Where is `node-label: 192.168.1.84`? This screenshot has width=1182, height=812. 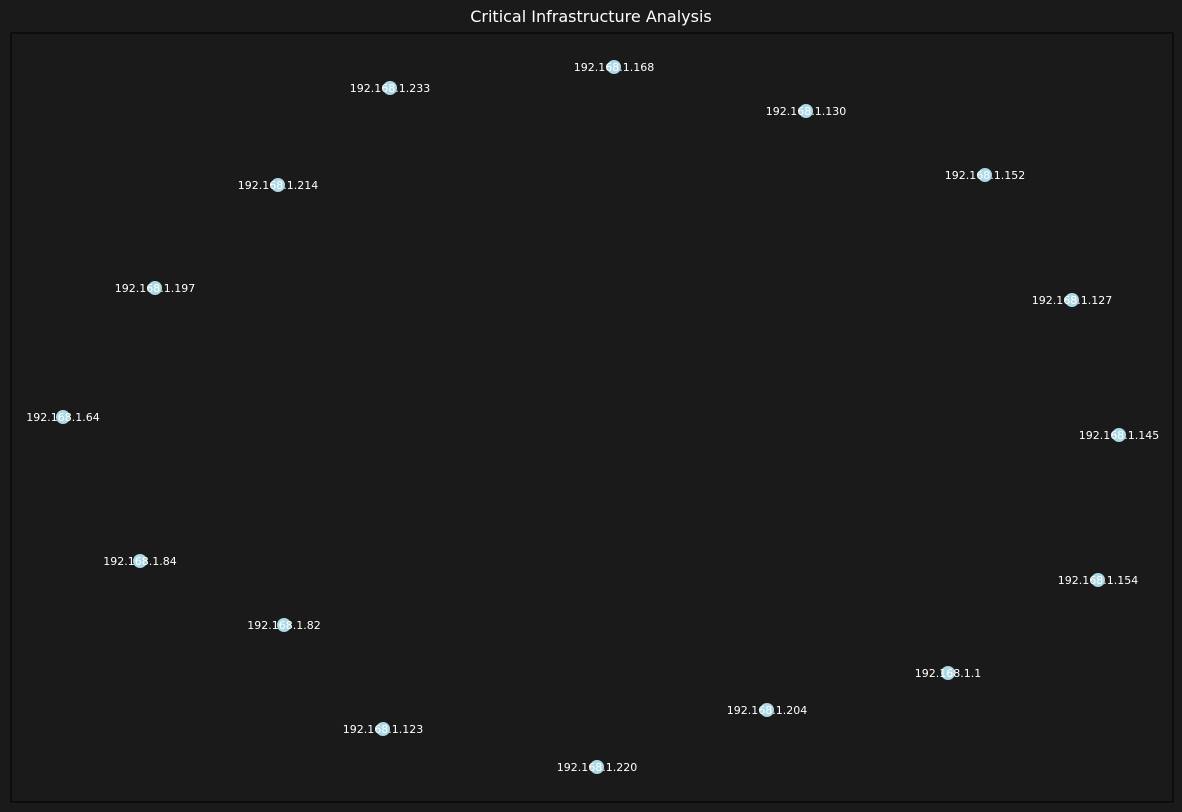
node-label: 192.168.1.84 is located at coordinates (139, 561).